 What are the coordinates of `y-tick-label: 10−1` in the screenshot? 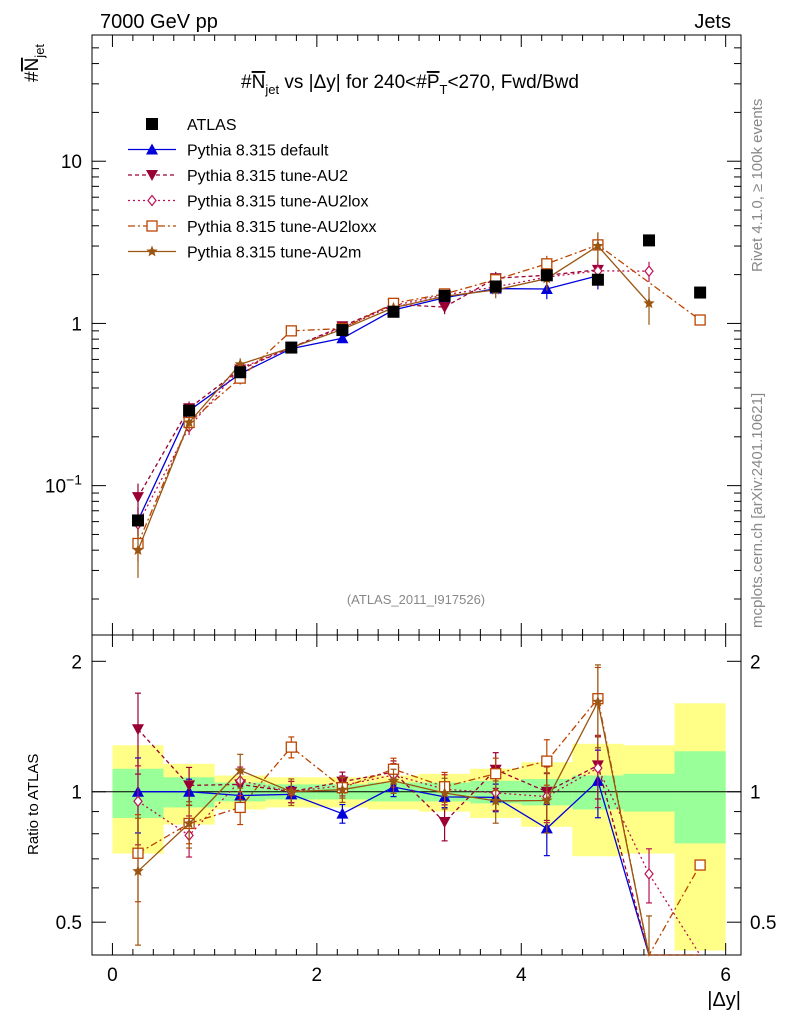 It's located at (63, 485).